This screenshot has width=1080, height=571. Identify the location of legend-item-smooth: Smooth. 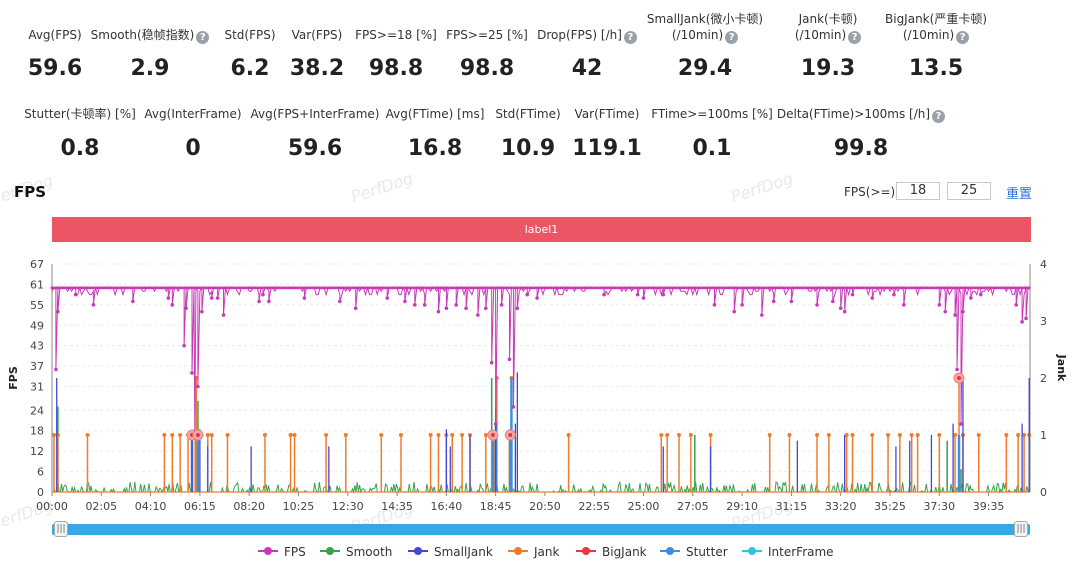
(356, 552).